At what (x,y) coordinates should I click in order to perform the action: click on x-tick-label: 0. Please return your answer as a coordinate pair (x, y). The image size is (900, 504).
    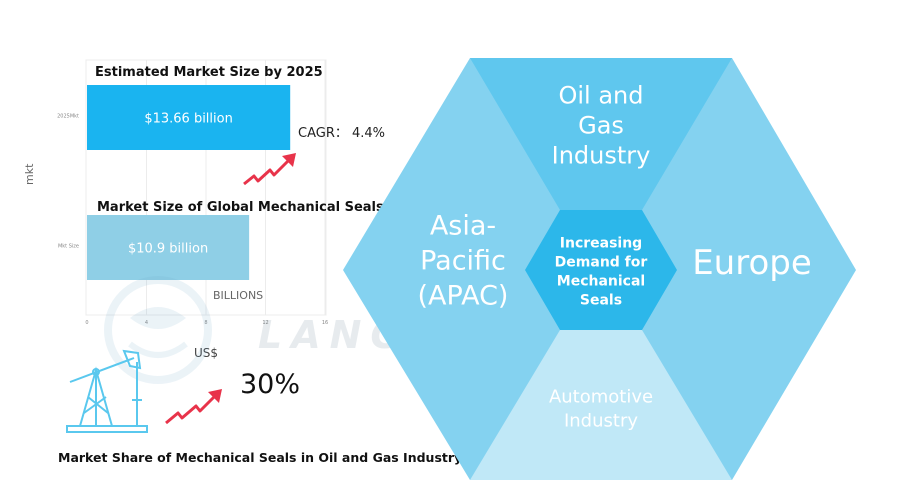
    Looking at the image, I should click on (86, 323).